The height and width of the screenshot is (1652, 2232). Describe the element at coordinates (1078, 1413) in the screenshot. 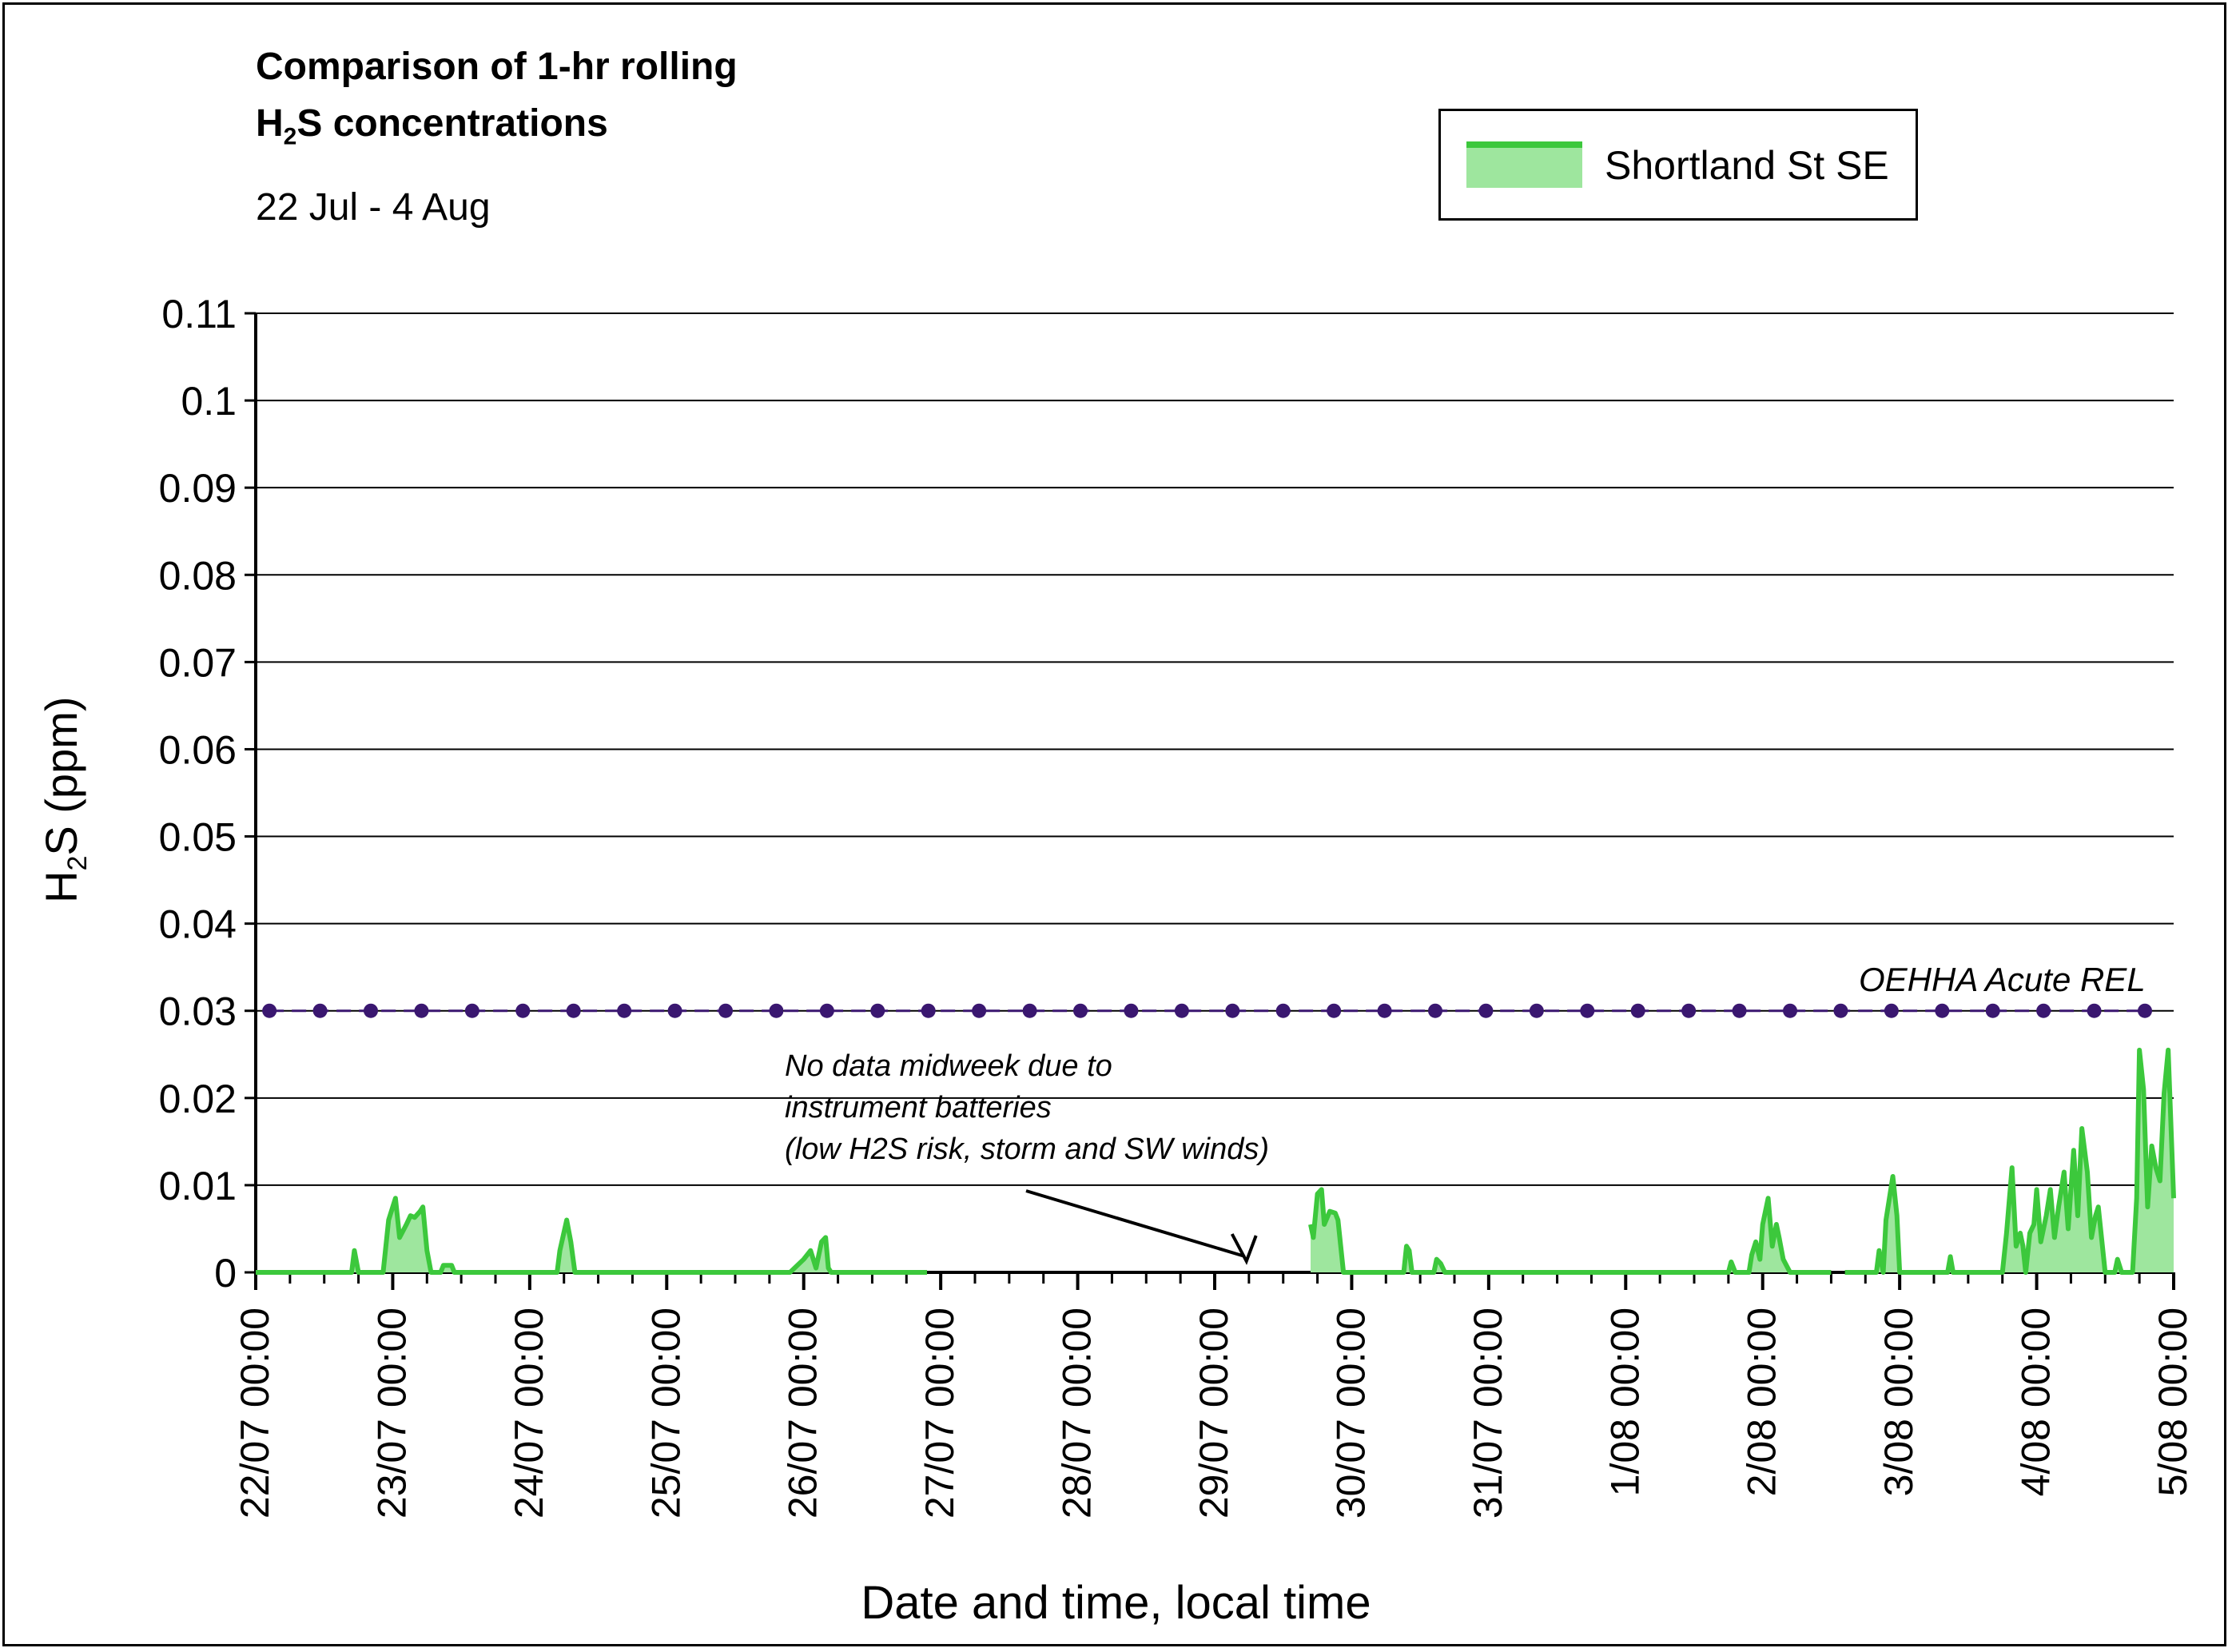

I see `x-tick-label: 28/07 00:00` at that location.